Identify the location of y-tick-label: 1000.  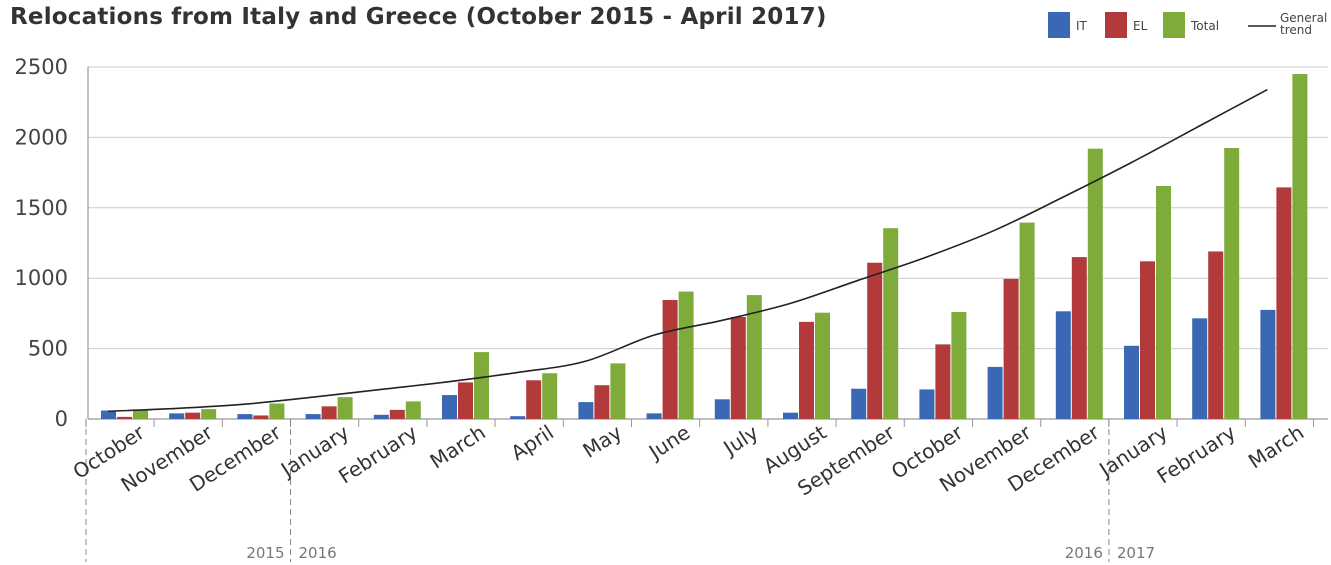
(41, 278).